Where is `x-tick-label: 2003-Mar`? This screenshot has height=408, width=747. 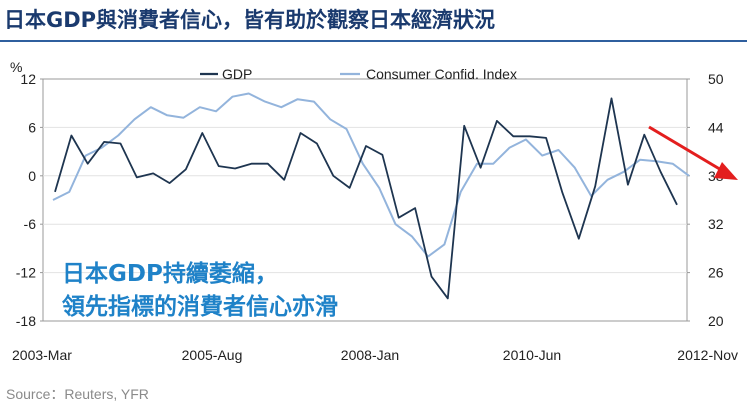 x-tick-label: 2003-Mar is located at coordinates (42, 355).